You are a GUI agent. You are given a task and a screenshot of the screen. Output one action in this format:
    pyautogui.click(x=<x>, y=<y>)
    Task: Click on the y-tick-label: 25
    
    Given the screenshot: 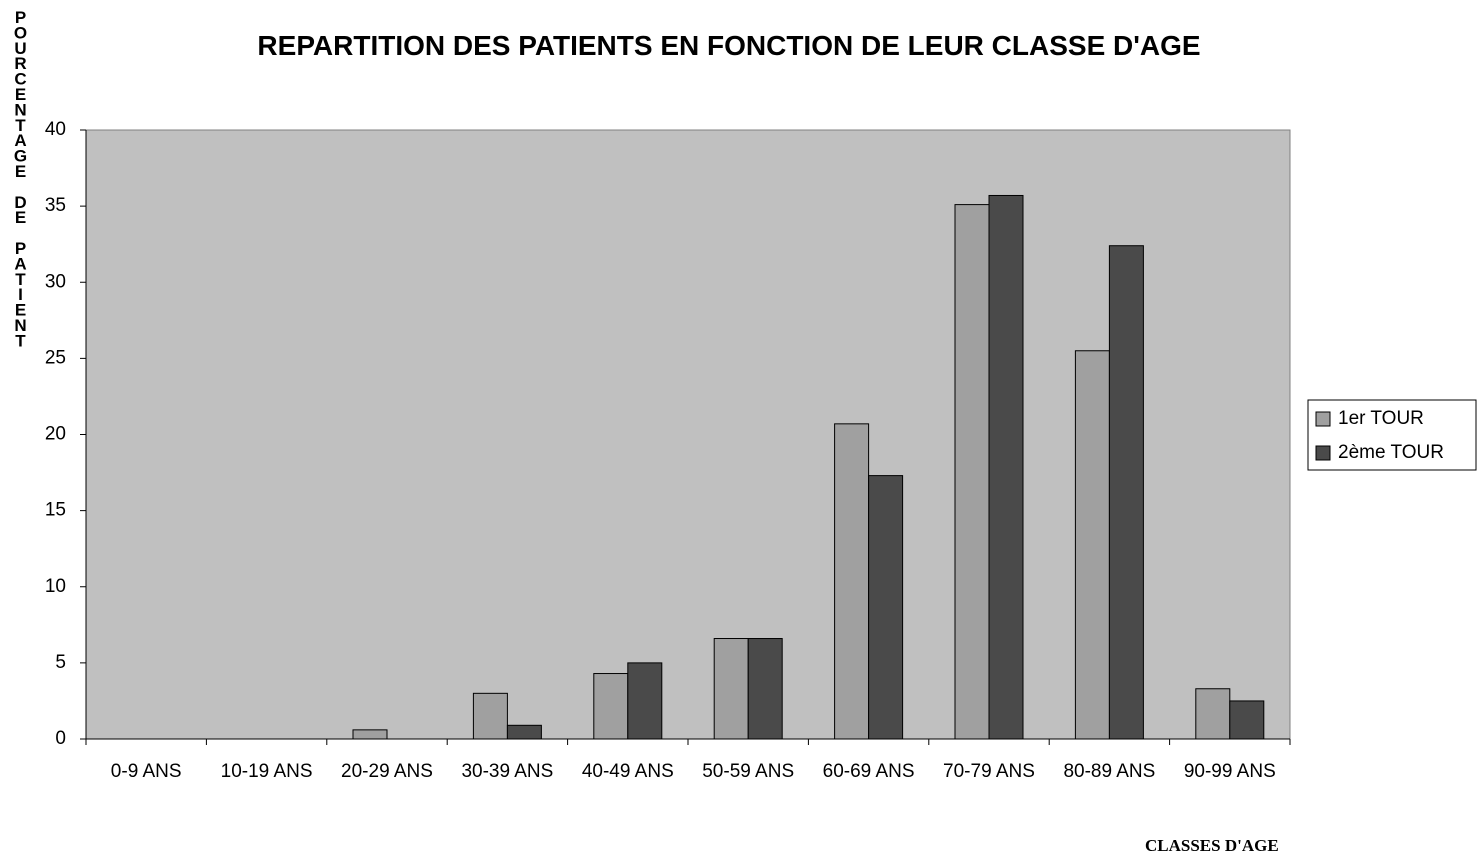 What is the action you would take?
    pyautogui.click(x=55, y=357)
    